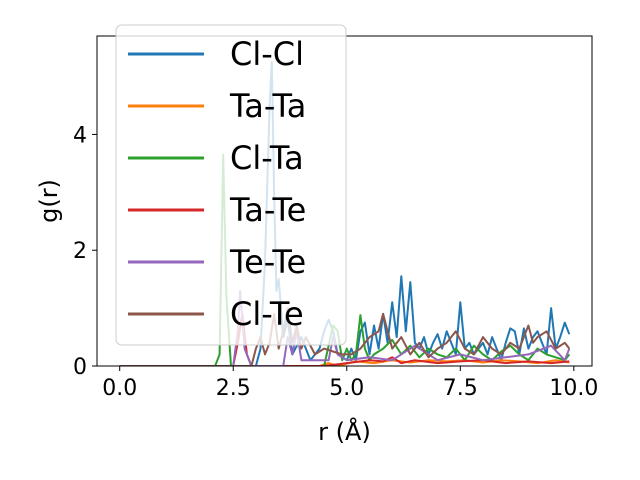 This screenshot has width=640, height=480. I want to click on y-axis-label: g(r), so click(49, 201).